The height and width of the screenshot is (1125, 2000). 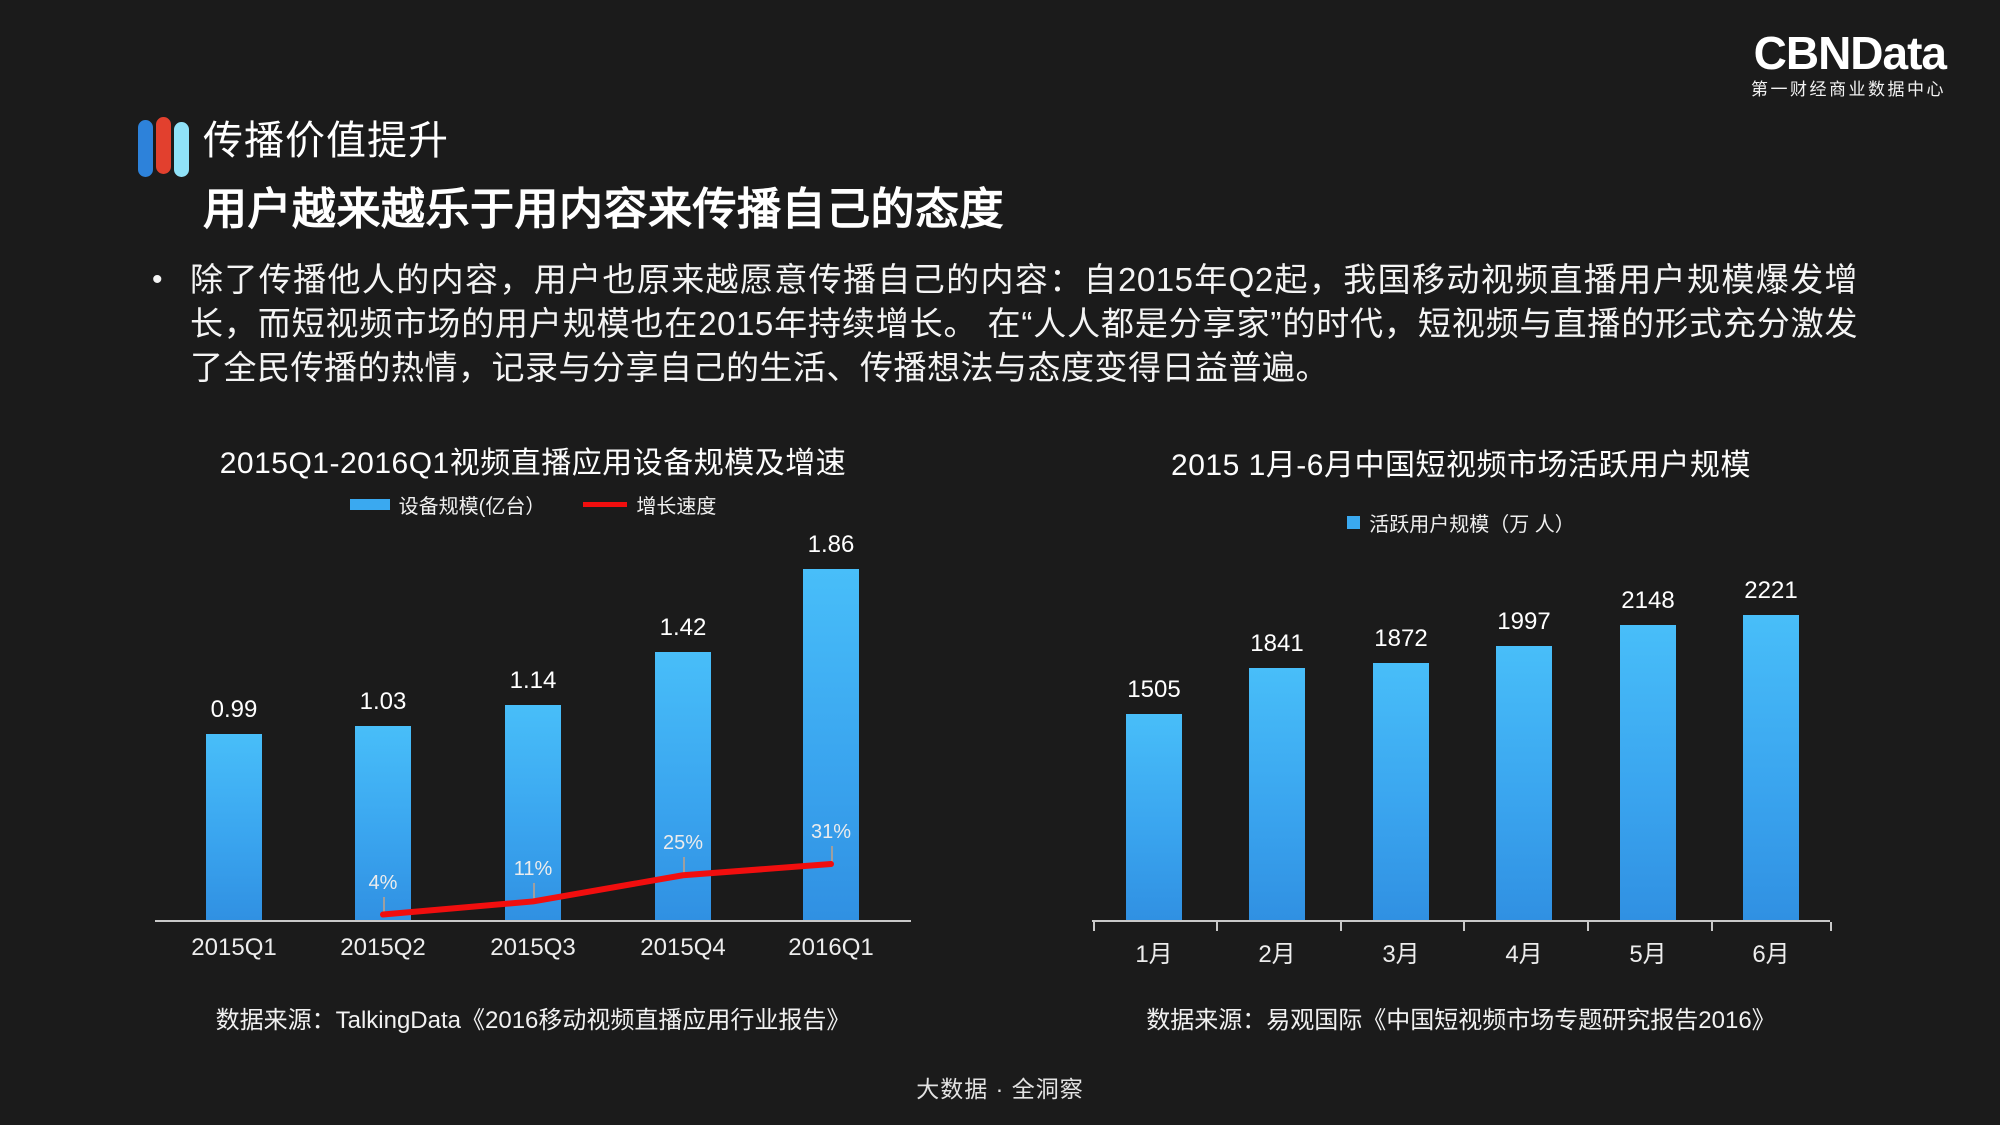 What do you see at coordinates (1401, 639) in the screenshot?
I see `bar-value-label: 1872` at bounding box center [1401, 639].